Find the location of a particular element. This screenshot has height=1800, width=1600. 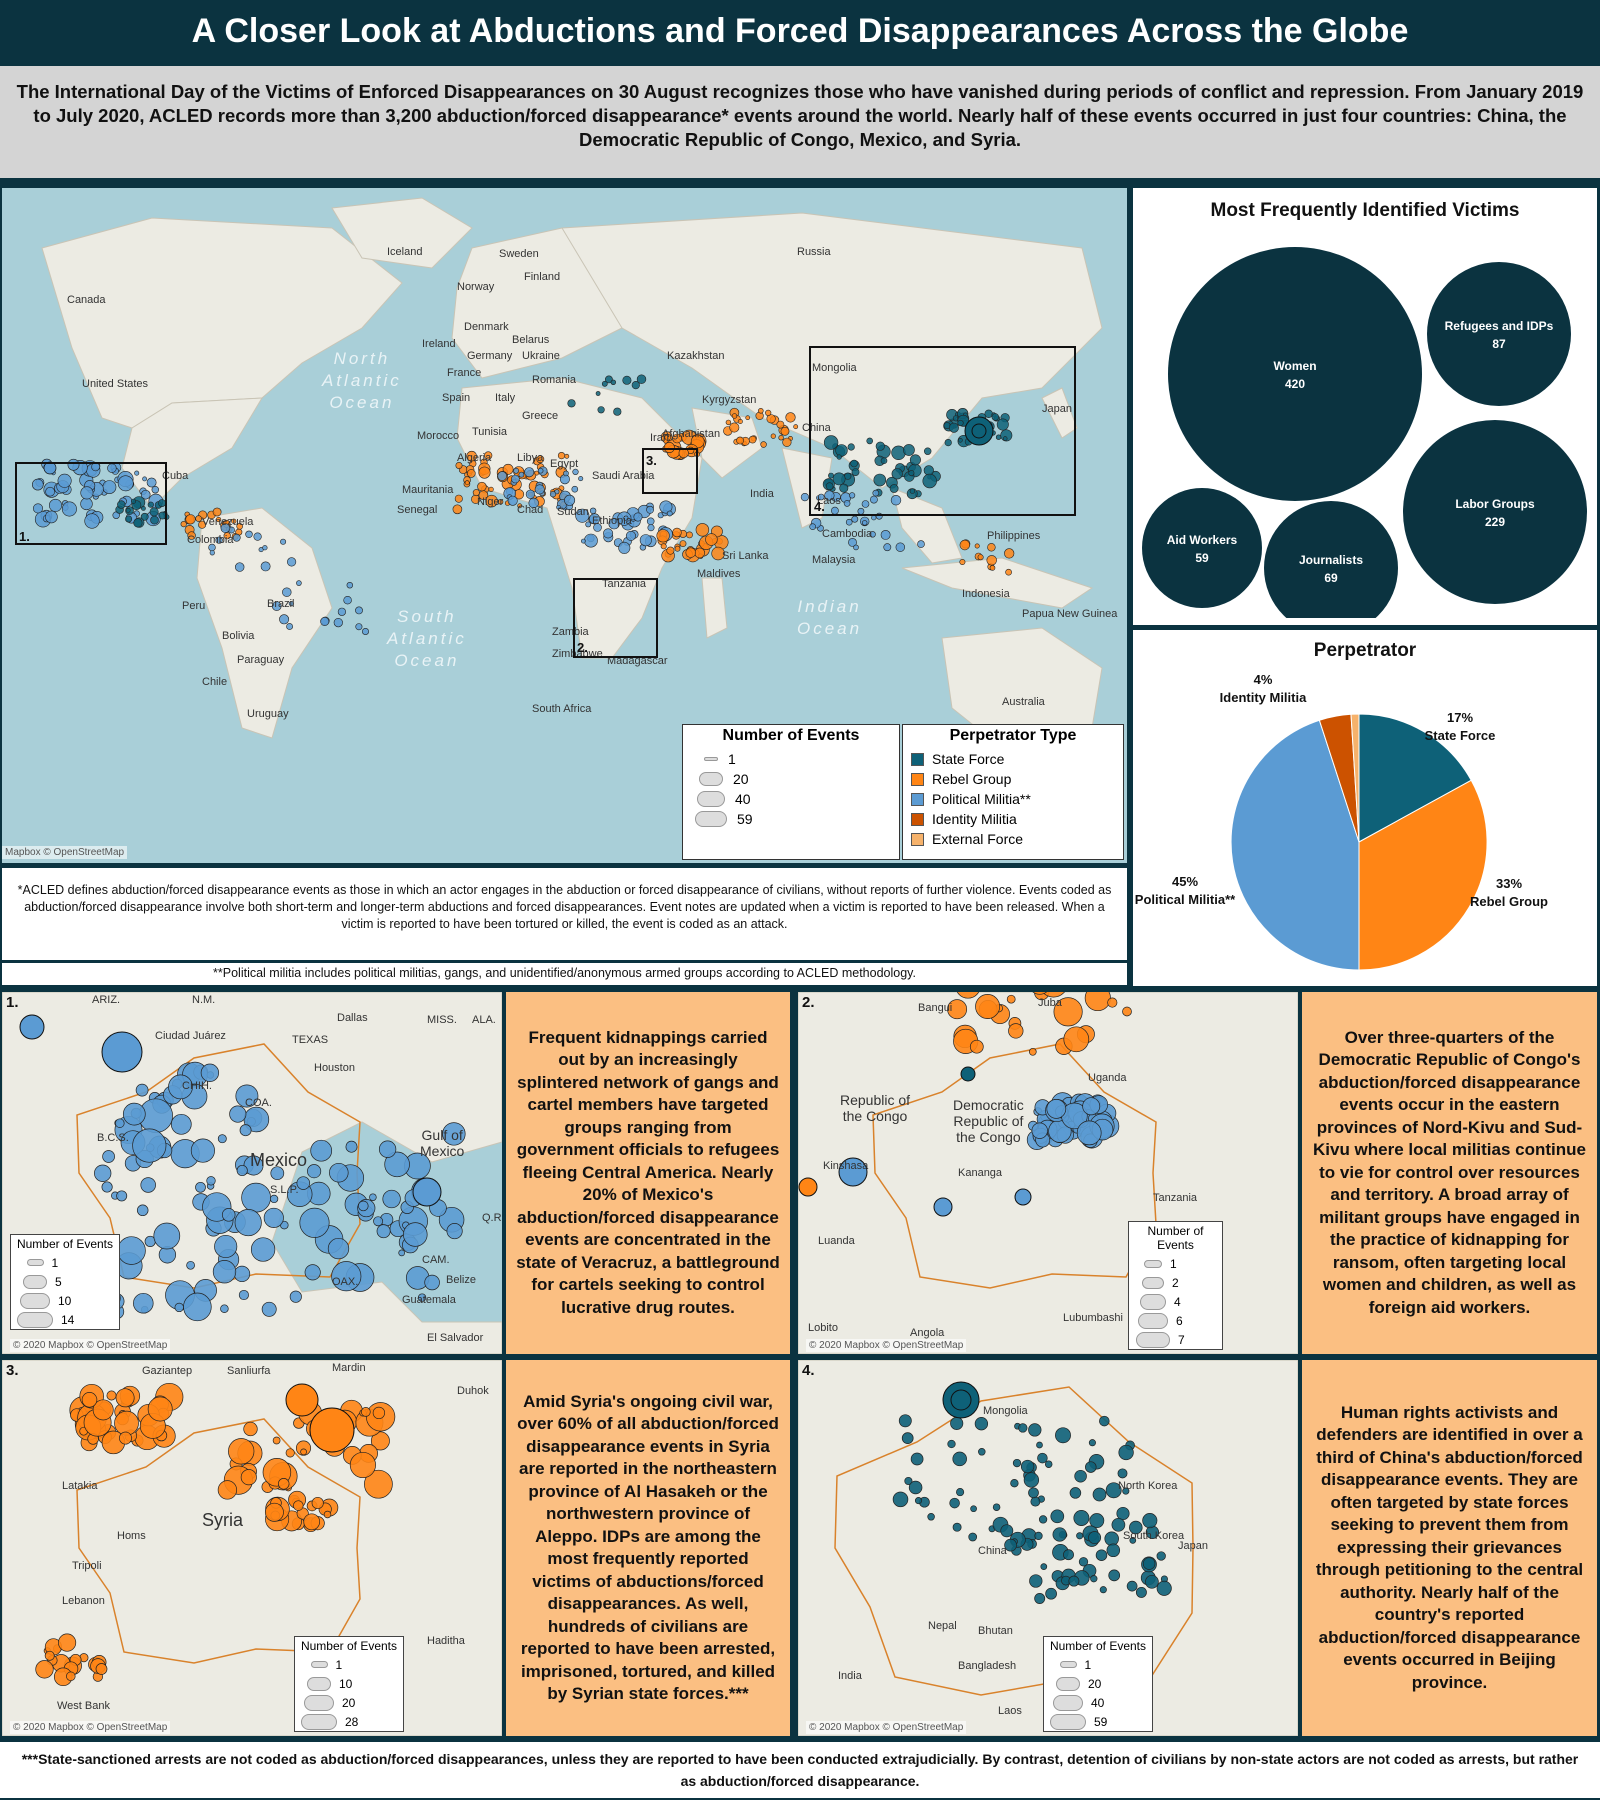

inset-legend-item: 20 is located at coordinates (1098, 1683).